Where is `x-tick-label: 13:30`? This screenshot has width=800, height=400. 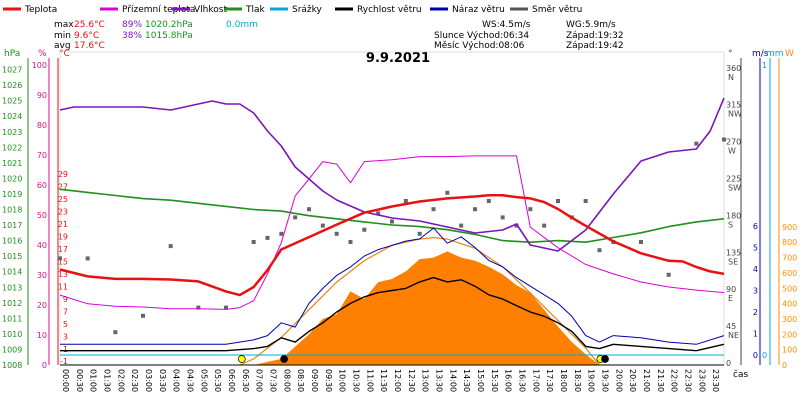
x-tick-label: 13:30 is located at coordinates (439, 380).